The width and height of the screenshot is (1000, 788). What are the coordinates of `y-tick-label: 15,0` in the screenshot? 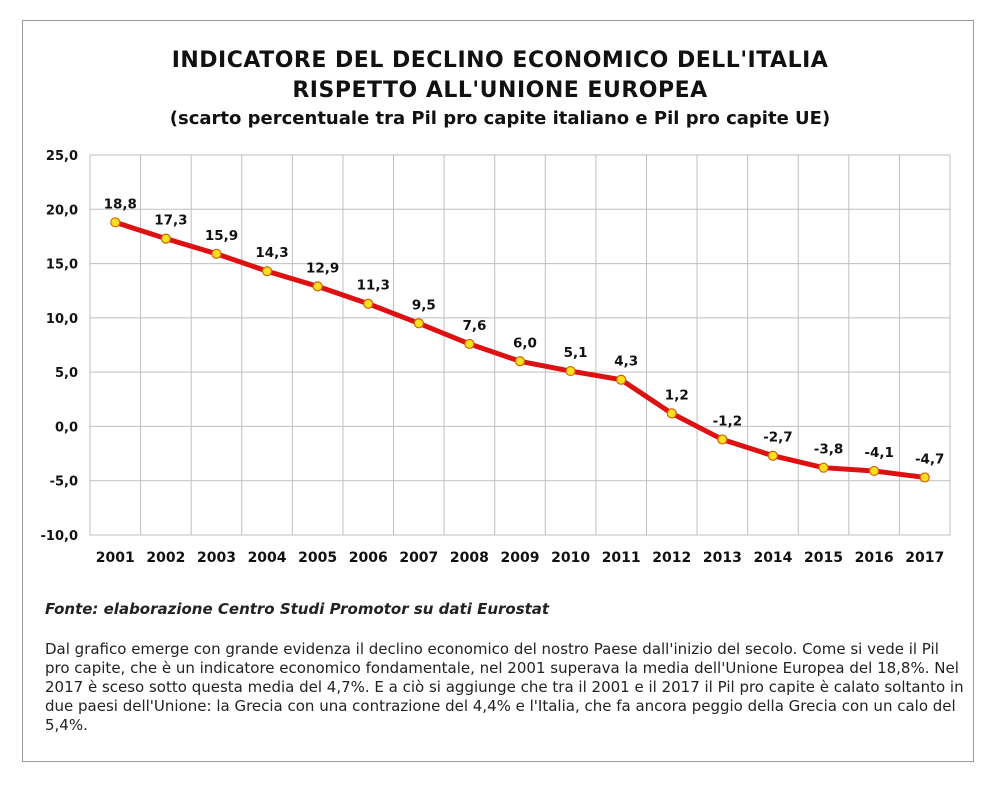 It's located at (62, 265).